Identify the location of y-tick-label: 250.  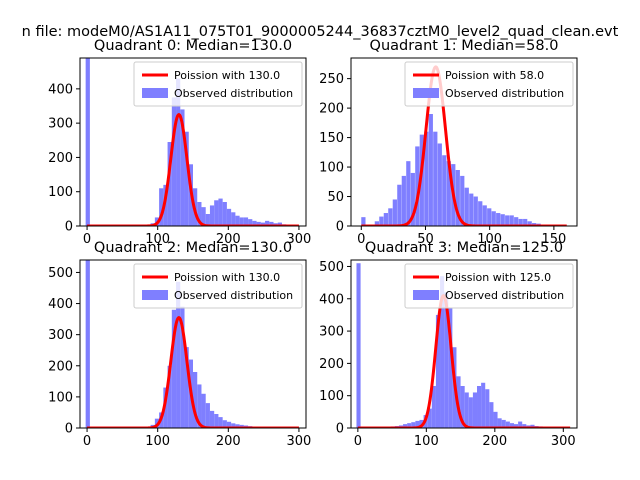
(331, 79).